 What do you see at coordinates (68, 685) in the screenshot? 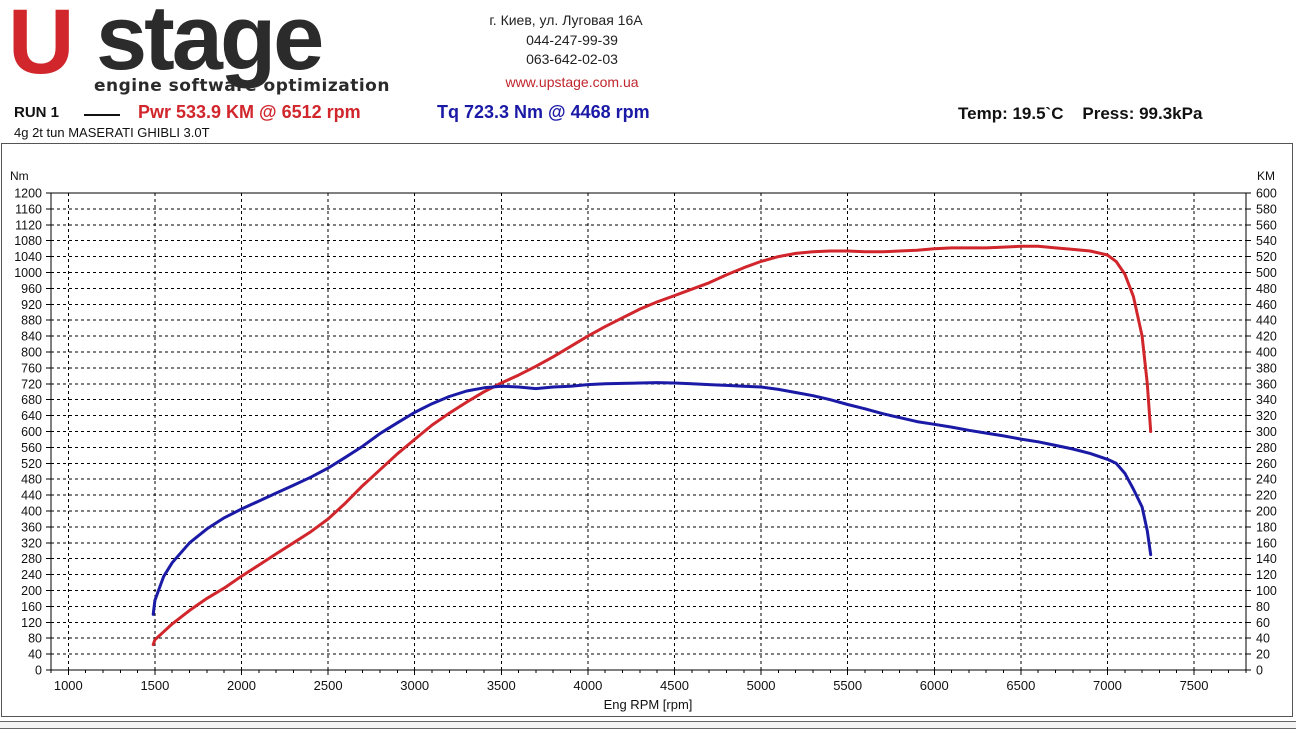
I see `x-tick-label: 1000` at bounding box center [68, 685].